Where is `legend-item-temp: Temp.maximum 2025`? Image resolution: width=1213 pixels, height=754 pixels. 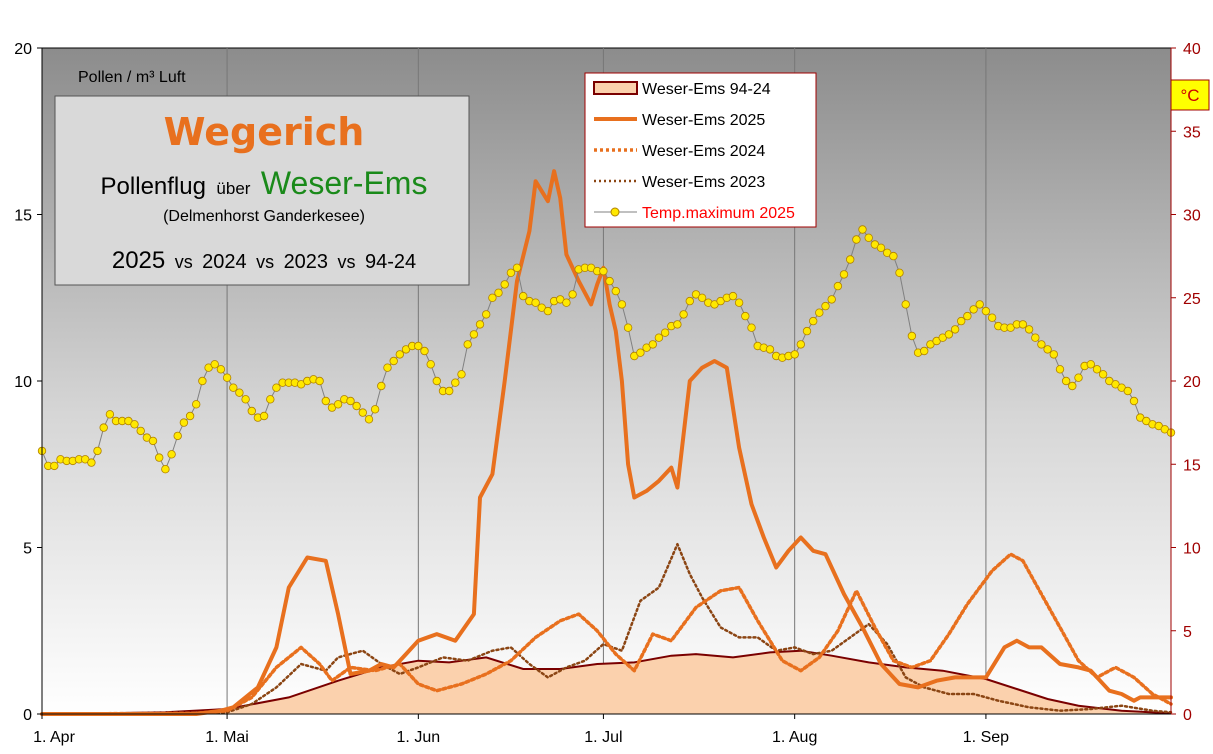 legend-item-temp: Temp.maximum 2025 is located at coordinates (694, 213).